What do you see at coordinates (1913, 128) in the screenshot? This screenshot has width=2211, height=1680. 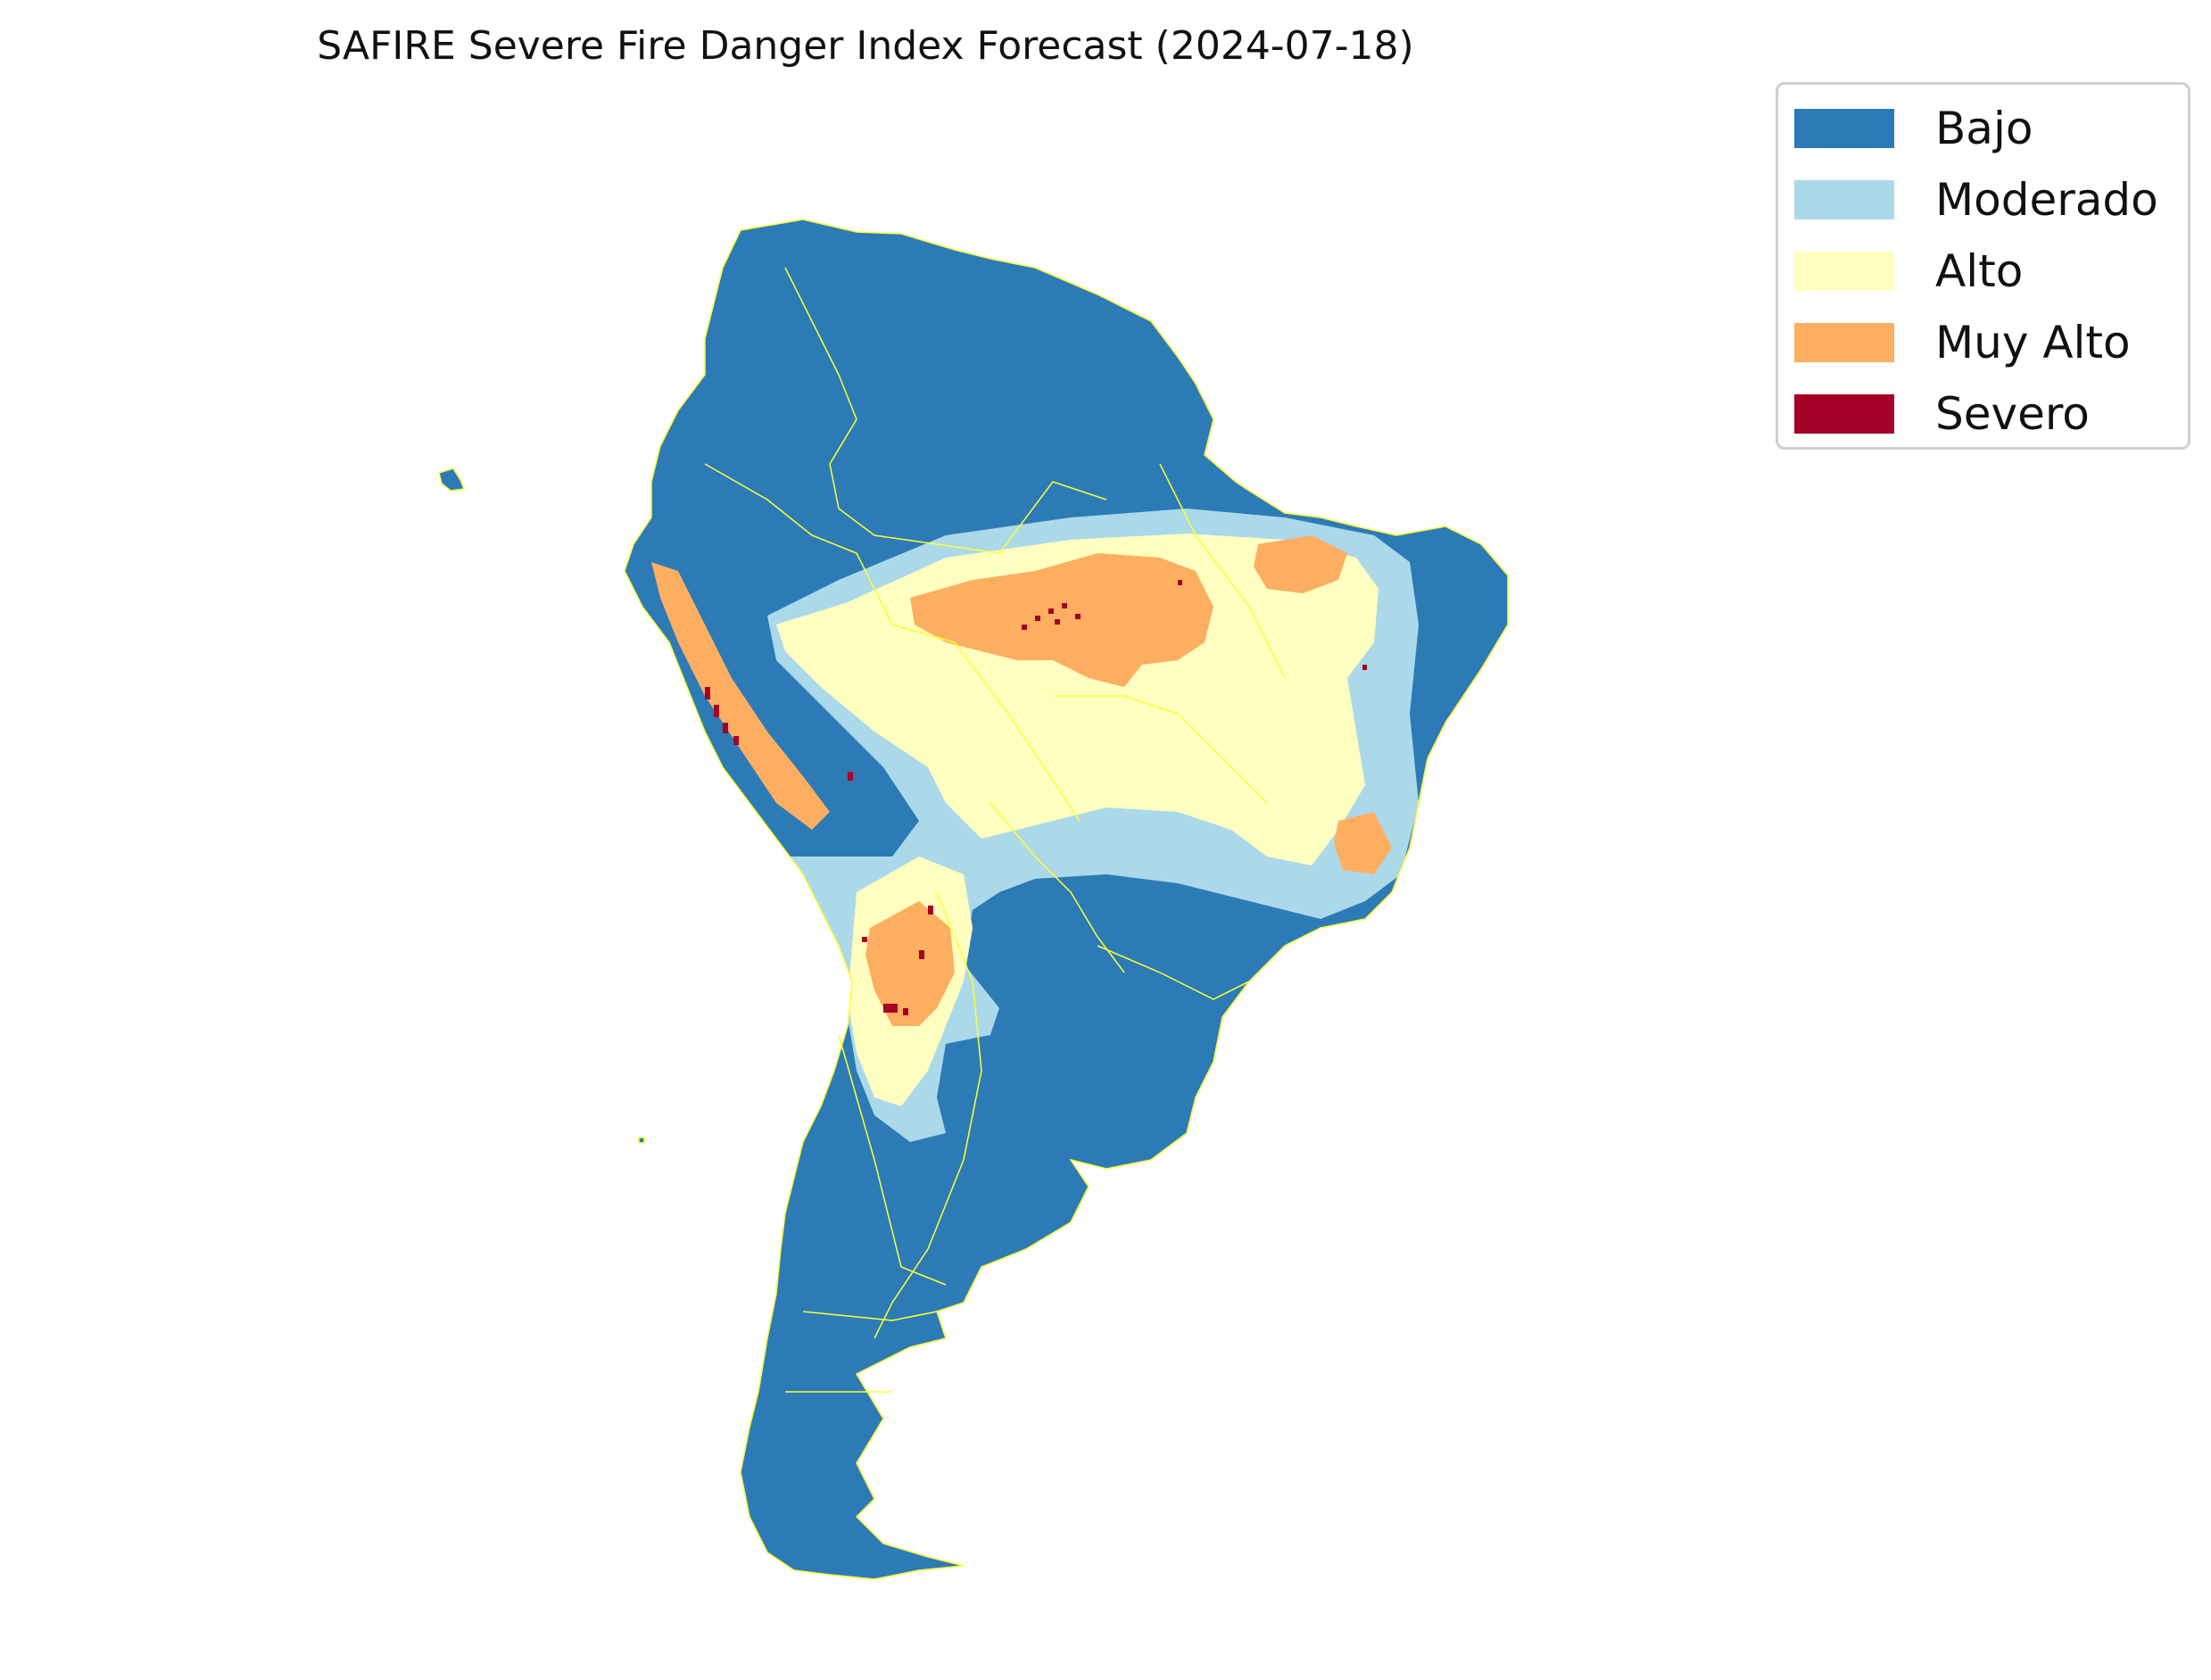 I see `legend-item-bajo: Bajo` at bounding box center [1913, 128].